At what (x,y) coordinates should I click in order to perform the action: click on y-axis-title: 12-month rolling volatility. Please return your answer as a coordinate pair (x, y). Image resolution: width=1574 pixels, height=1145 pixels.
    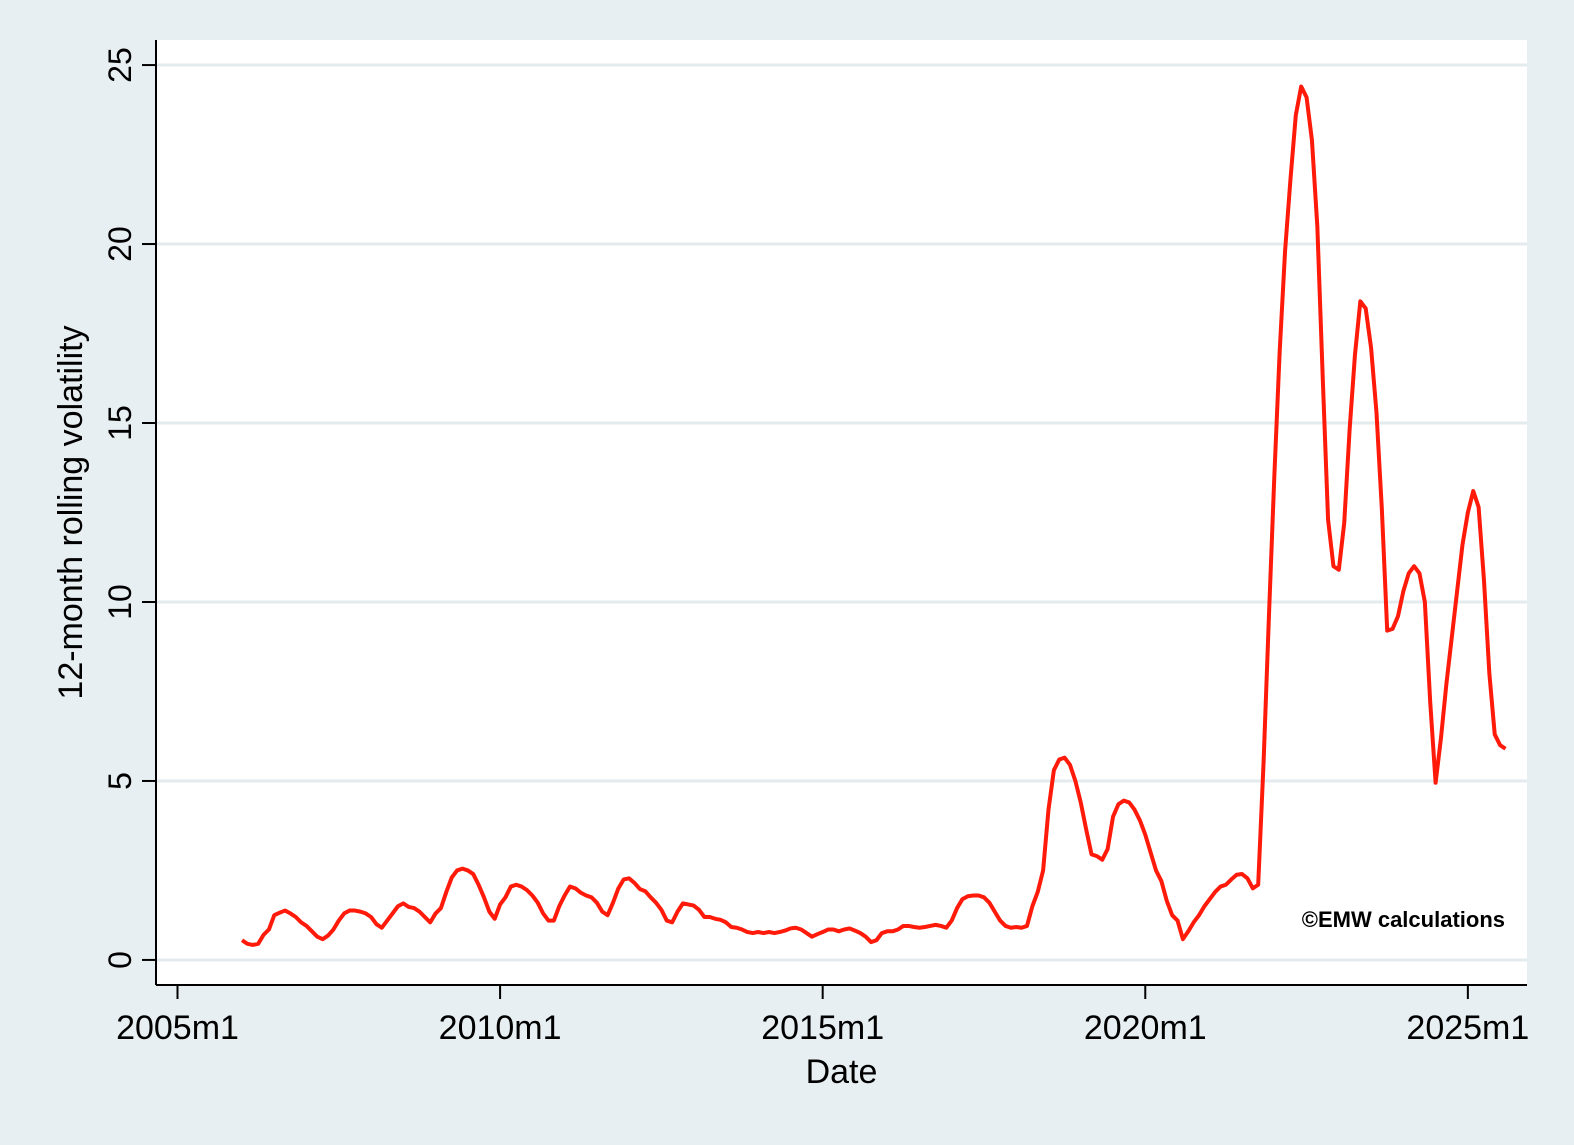
    Looking at the image, I should click on (71, 512).